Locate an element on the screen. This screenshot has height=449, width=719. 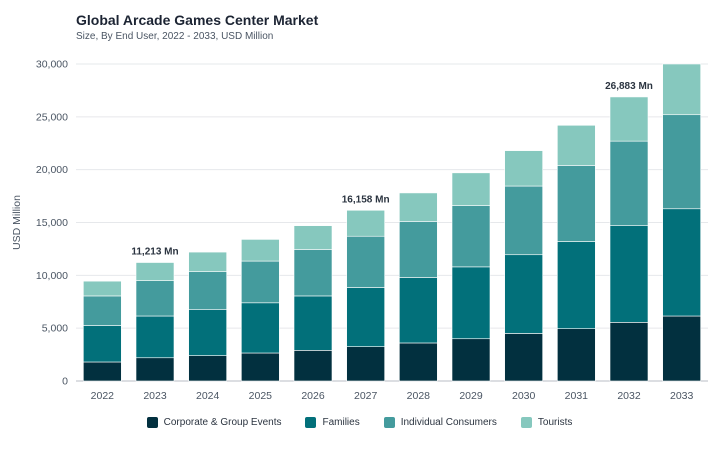
x-tick-label: 2028 is located at coordinates (419, 396).